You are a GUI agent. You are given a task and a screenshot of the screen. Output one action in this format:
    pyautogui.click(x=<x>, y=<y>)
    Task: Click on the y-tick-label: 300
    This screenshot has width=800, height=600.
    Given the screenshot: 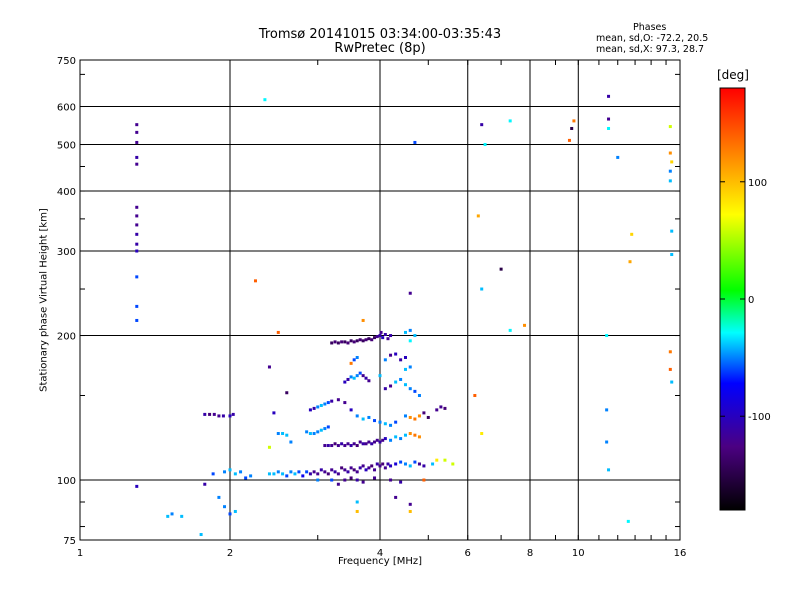 What is the action you would take?
    pyautogui.click(x=66, y=252)
    